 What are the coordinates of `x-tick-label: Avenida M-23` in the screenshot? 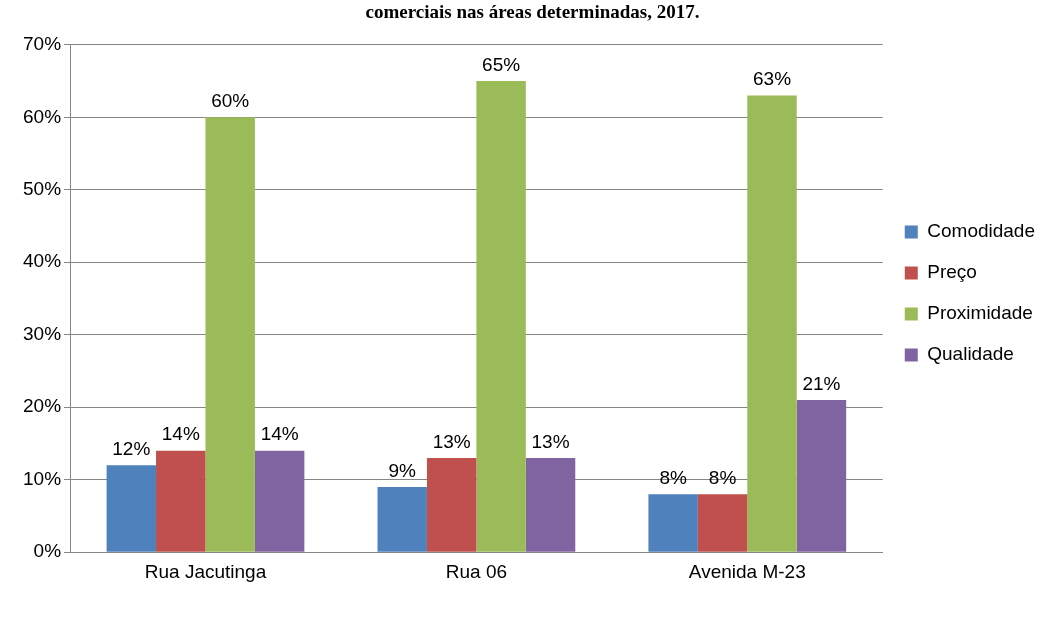 It's located at (747, 571).